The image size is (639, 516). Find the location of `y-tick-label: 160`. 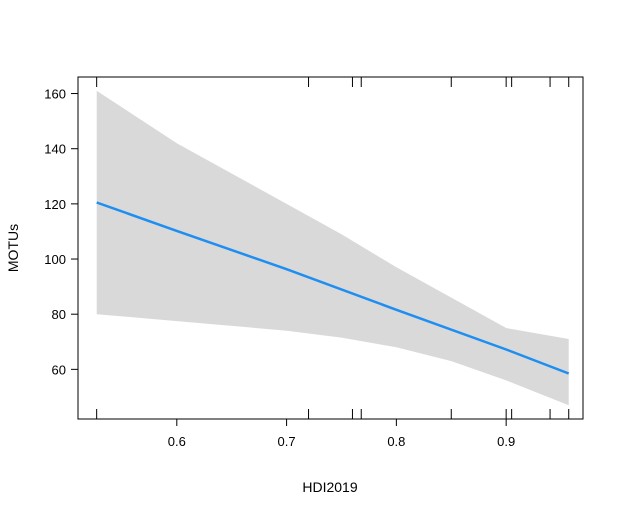

y-tick-label: 160 is located at coordinates (55, 94).